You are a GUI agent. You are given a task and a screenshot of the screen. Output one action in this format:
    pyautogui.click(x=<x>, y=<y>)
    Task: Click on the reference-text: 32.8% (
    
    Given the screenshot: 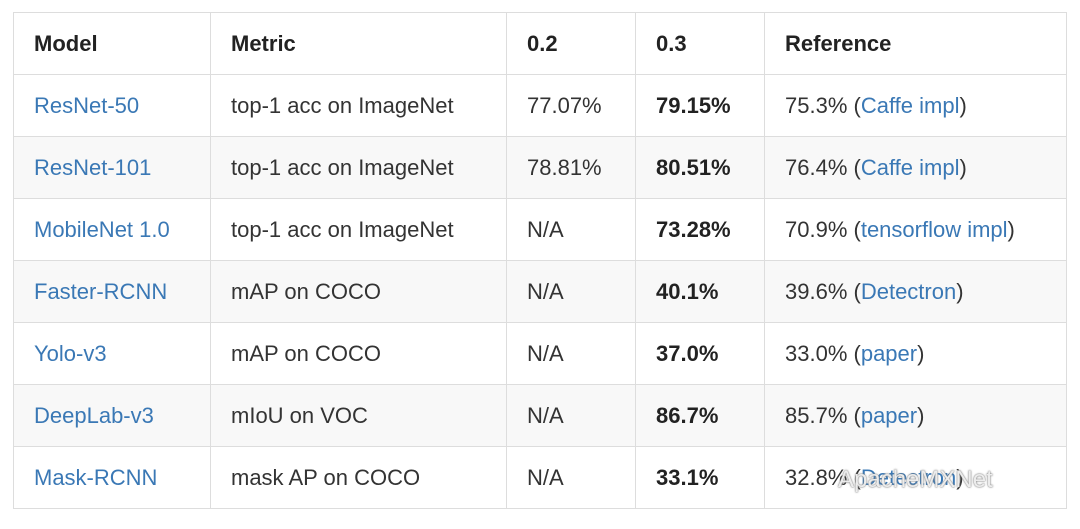 What is the action you would take?
    pyautogui.click(x=823, y=477)
    